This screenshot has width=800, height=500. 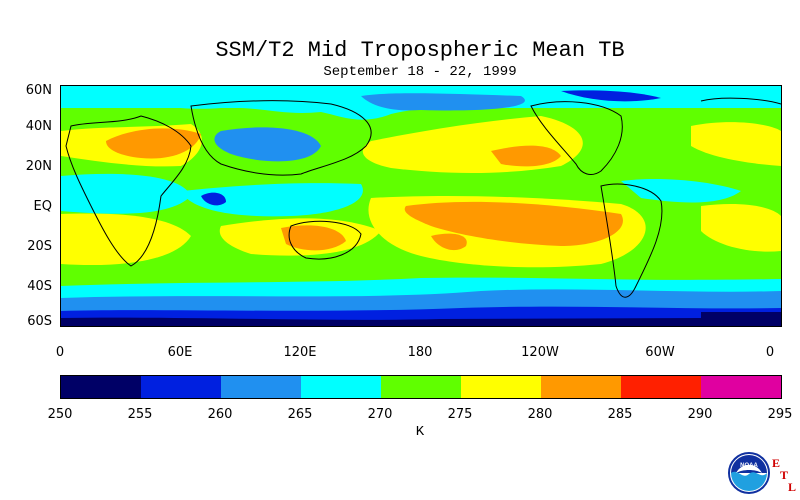 What do you see at coordinates (660, 352) in the screenshot?
I see `lon-label-60w: 60W` at bounding box center [660, 352].